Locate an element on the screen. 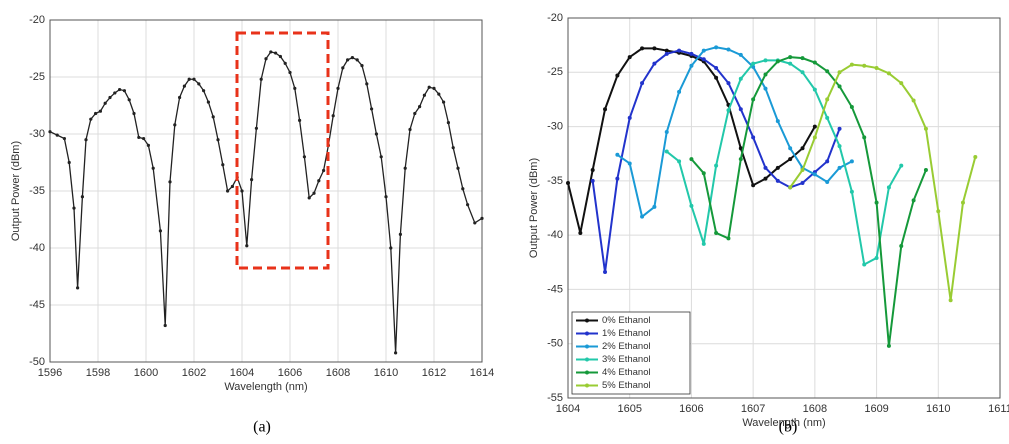  legend-label: 0% Ethanol is located at coordinates (626, 320).